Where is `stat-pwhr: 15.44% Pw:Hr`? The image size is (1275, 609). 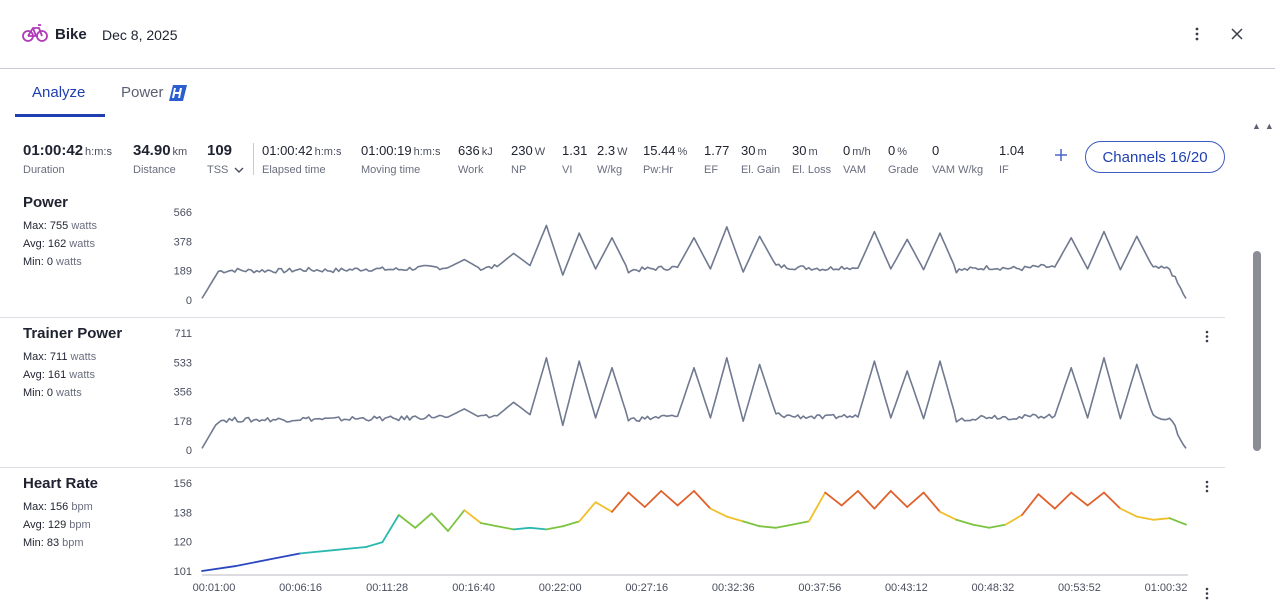
stat-pwhr: 15.44% Pw:Hr is located at coordinates (665, 159).